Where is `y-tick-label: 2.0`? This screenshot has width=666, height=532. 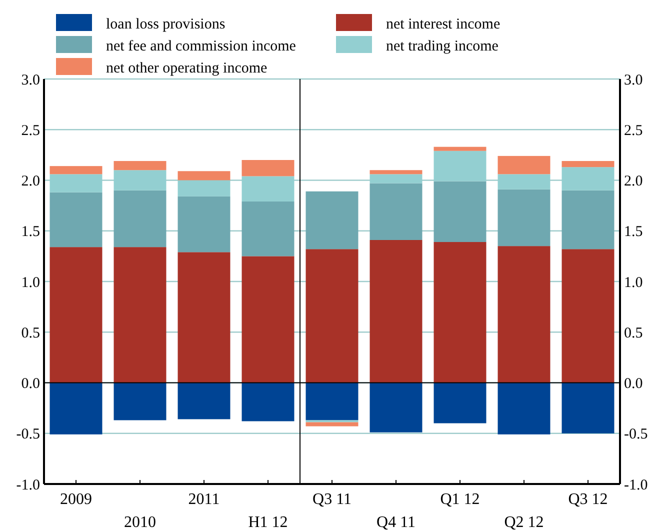
y-tick-label: 2.0 is located at coordinates (30, 182).